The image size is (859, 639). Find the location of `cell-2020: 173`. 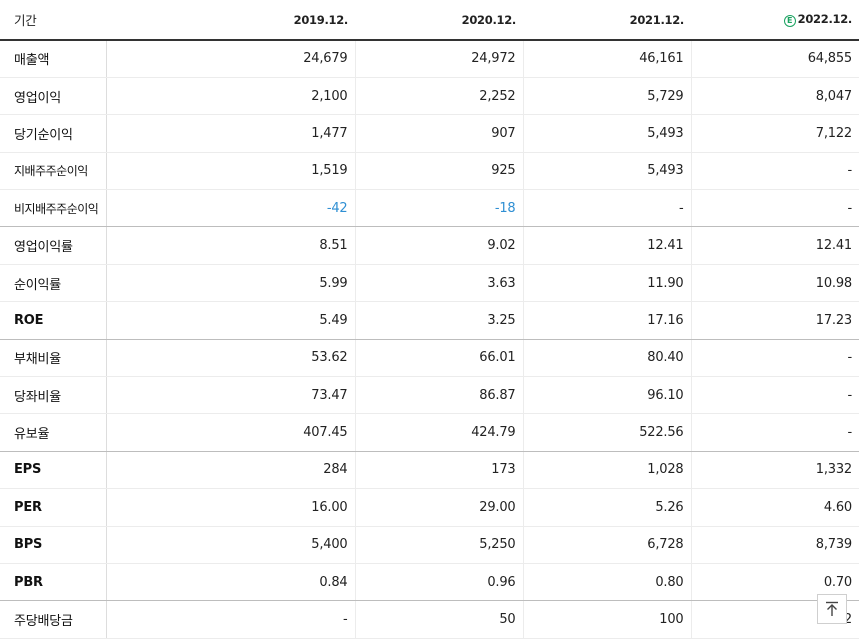

cell-2020: 173 is located at coordinates (438, 470).